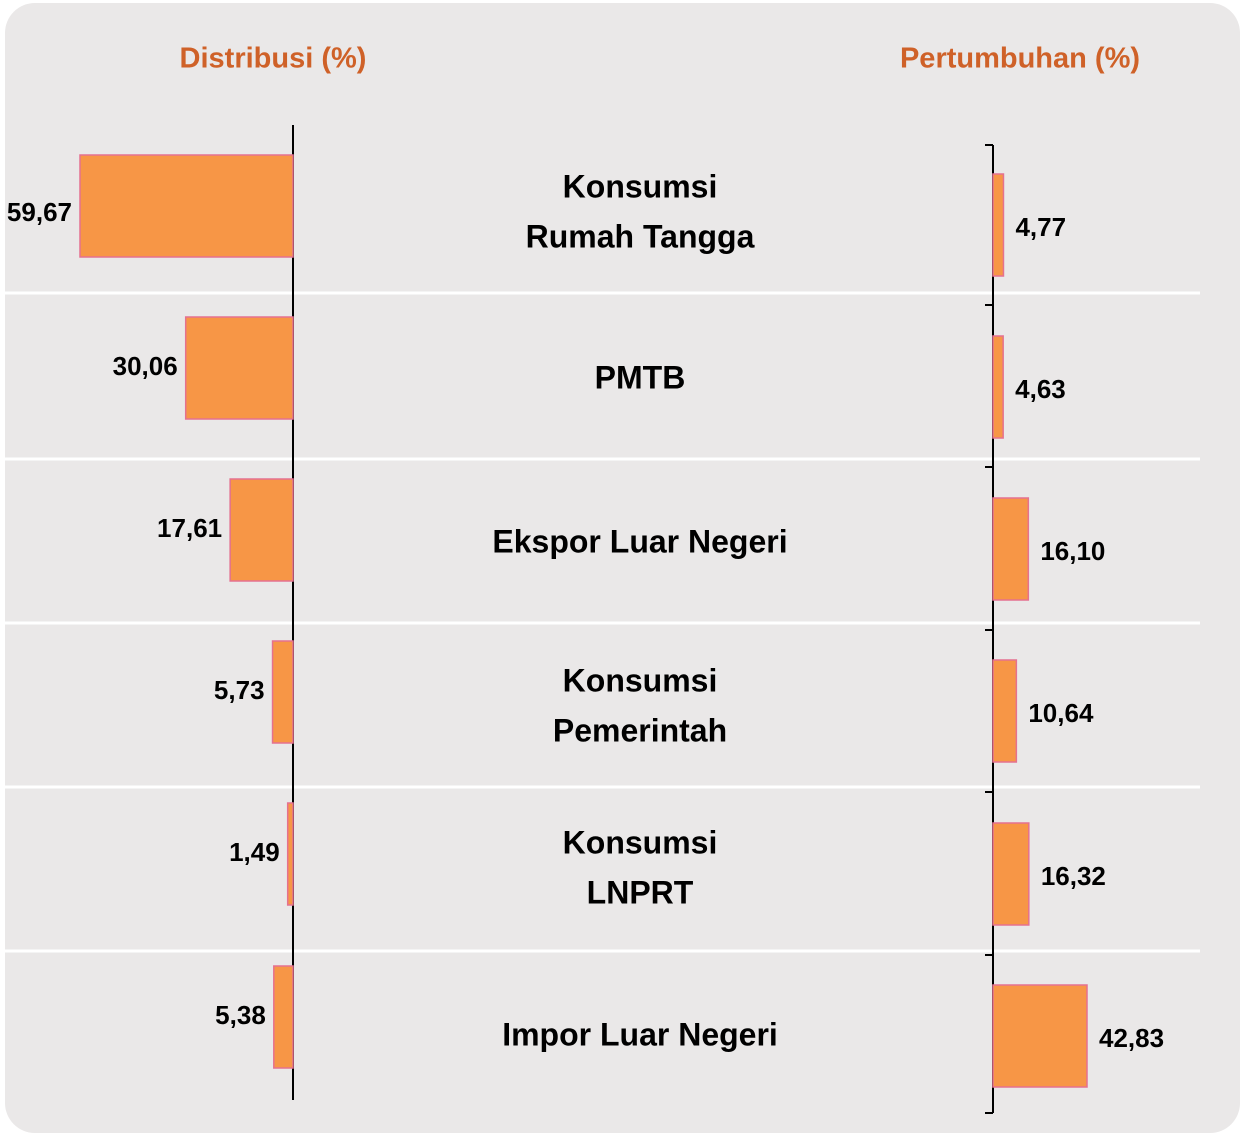 The image size is (1245, 1136). Describe the element at coordinates (639, 541) in the screenshot. I see `category-label: Ekspor Luar Negeri` at that location.